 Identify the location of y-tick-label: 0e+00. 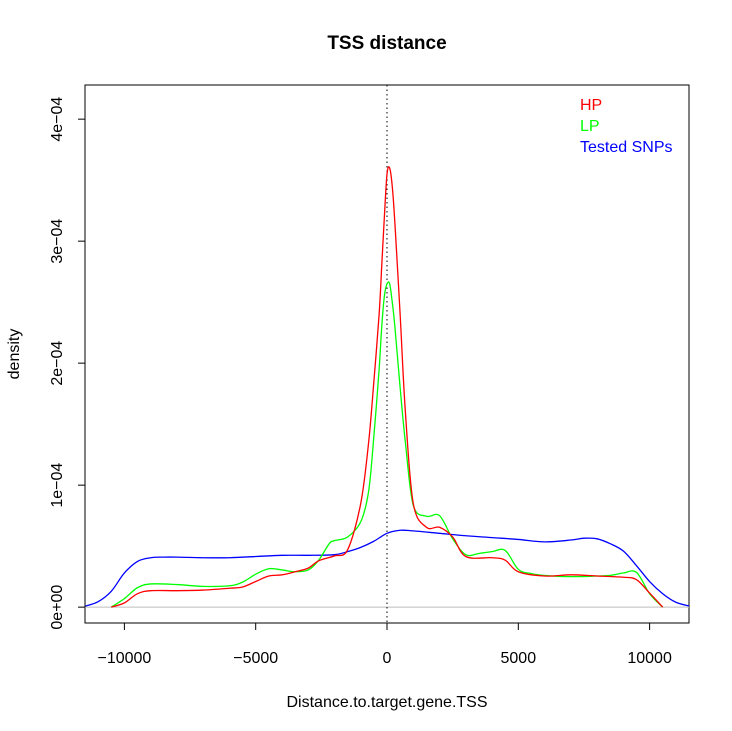
(57, 607).